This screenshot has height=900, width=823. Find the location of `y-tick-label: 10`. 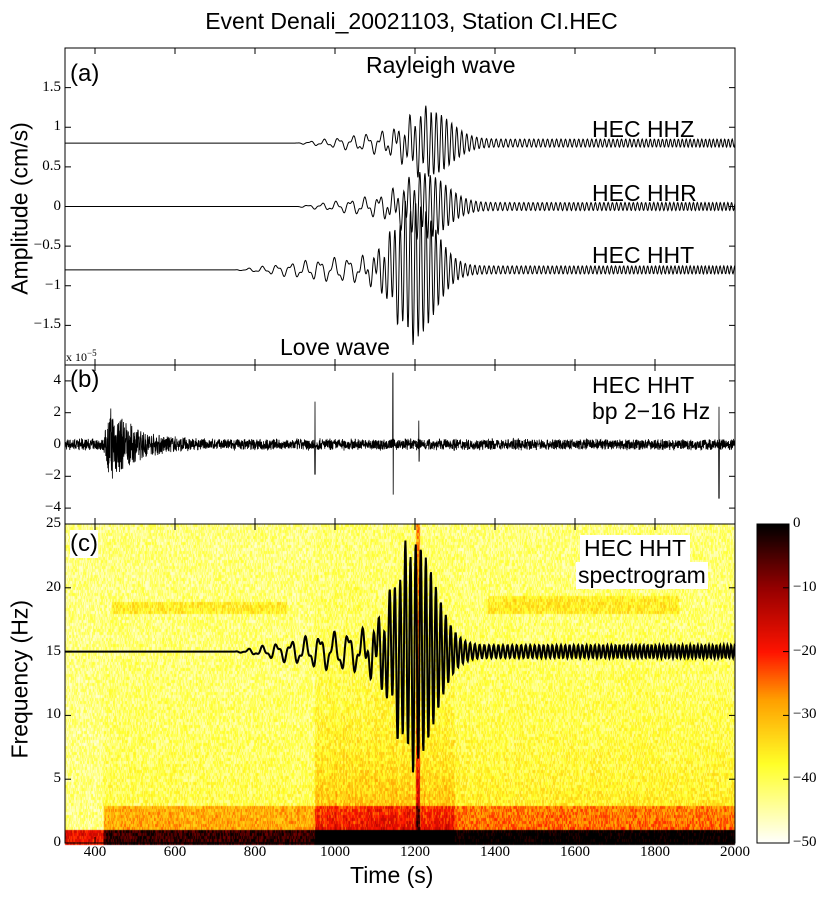

y-tick-label: 10 is located at coordinates (53, 714).